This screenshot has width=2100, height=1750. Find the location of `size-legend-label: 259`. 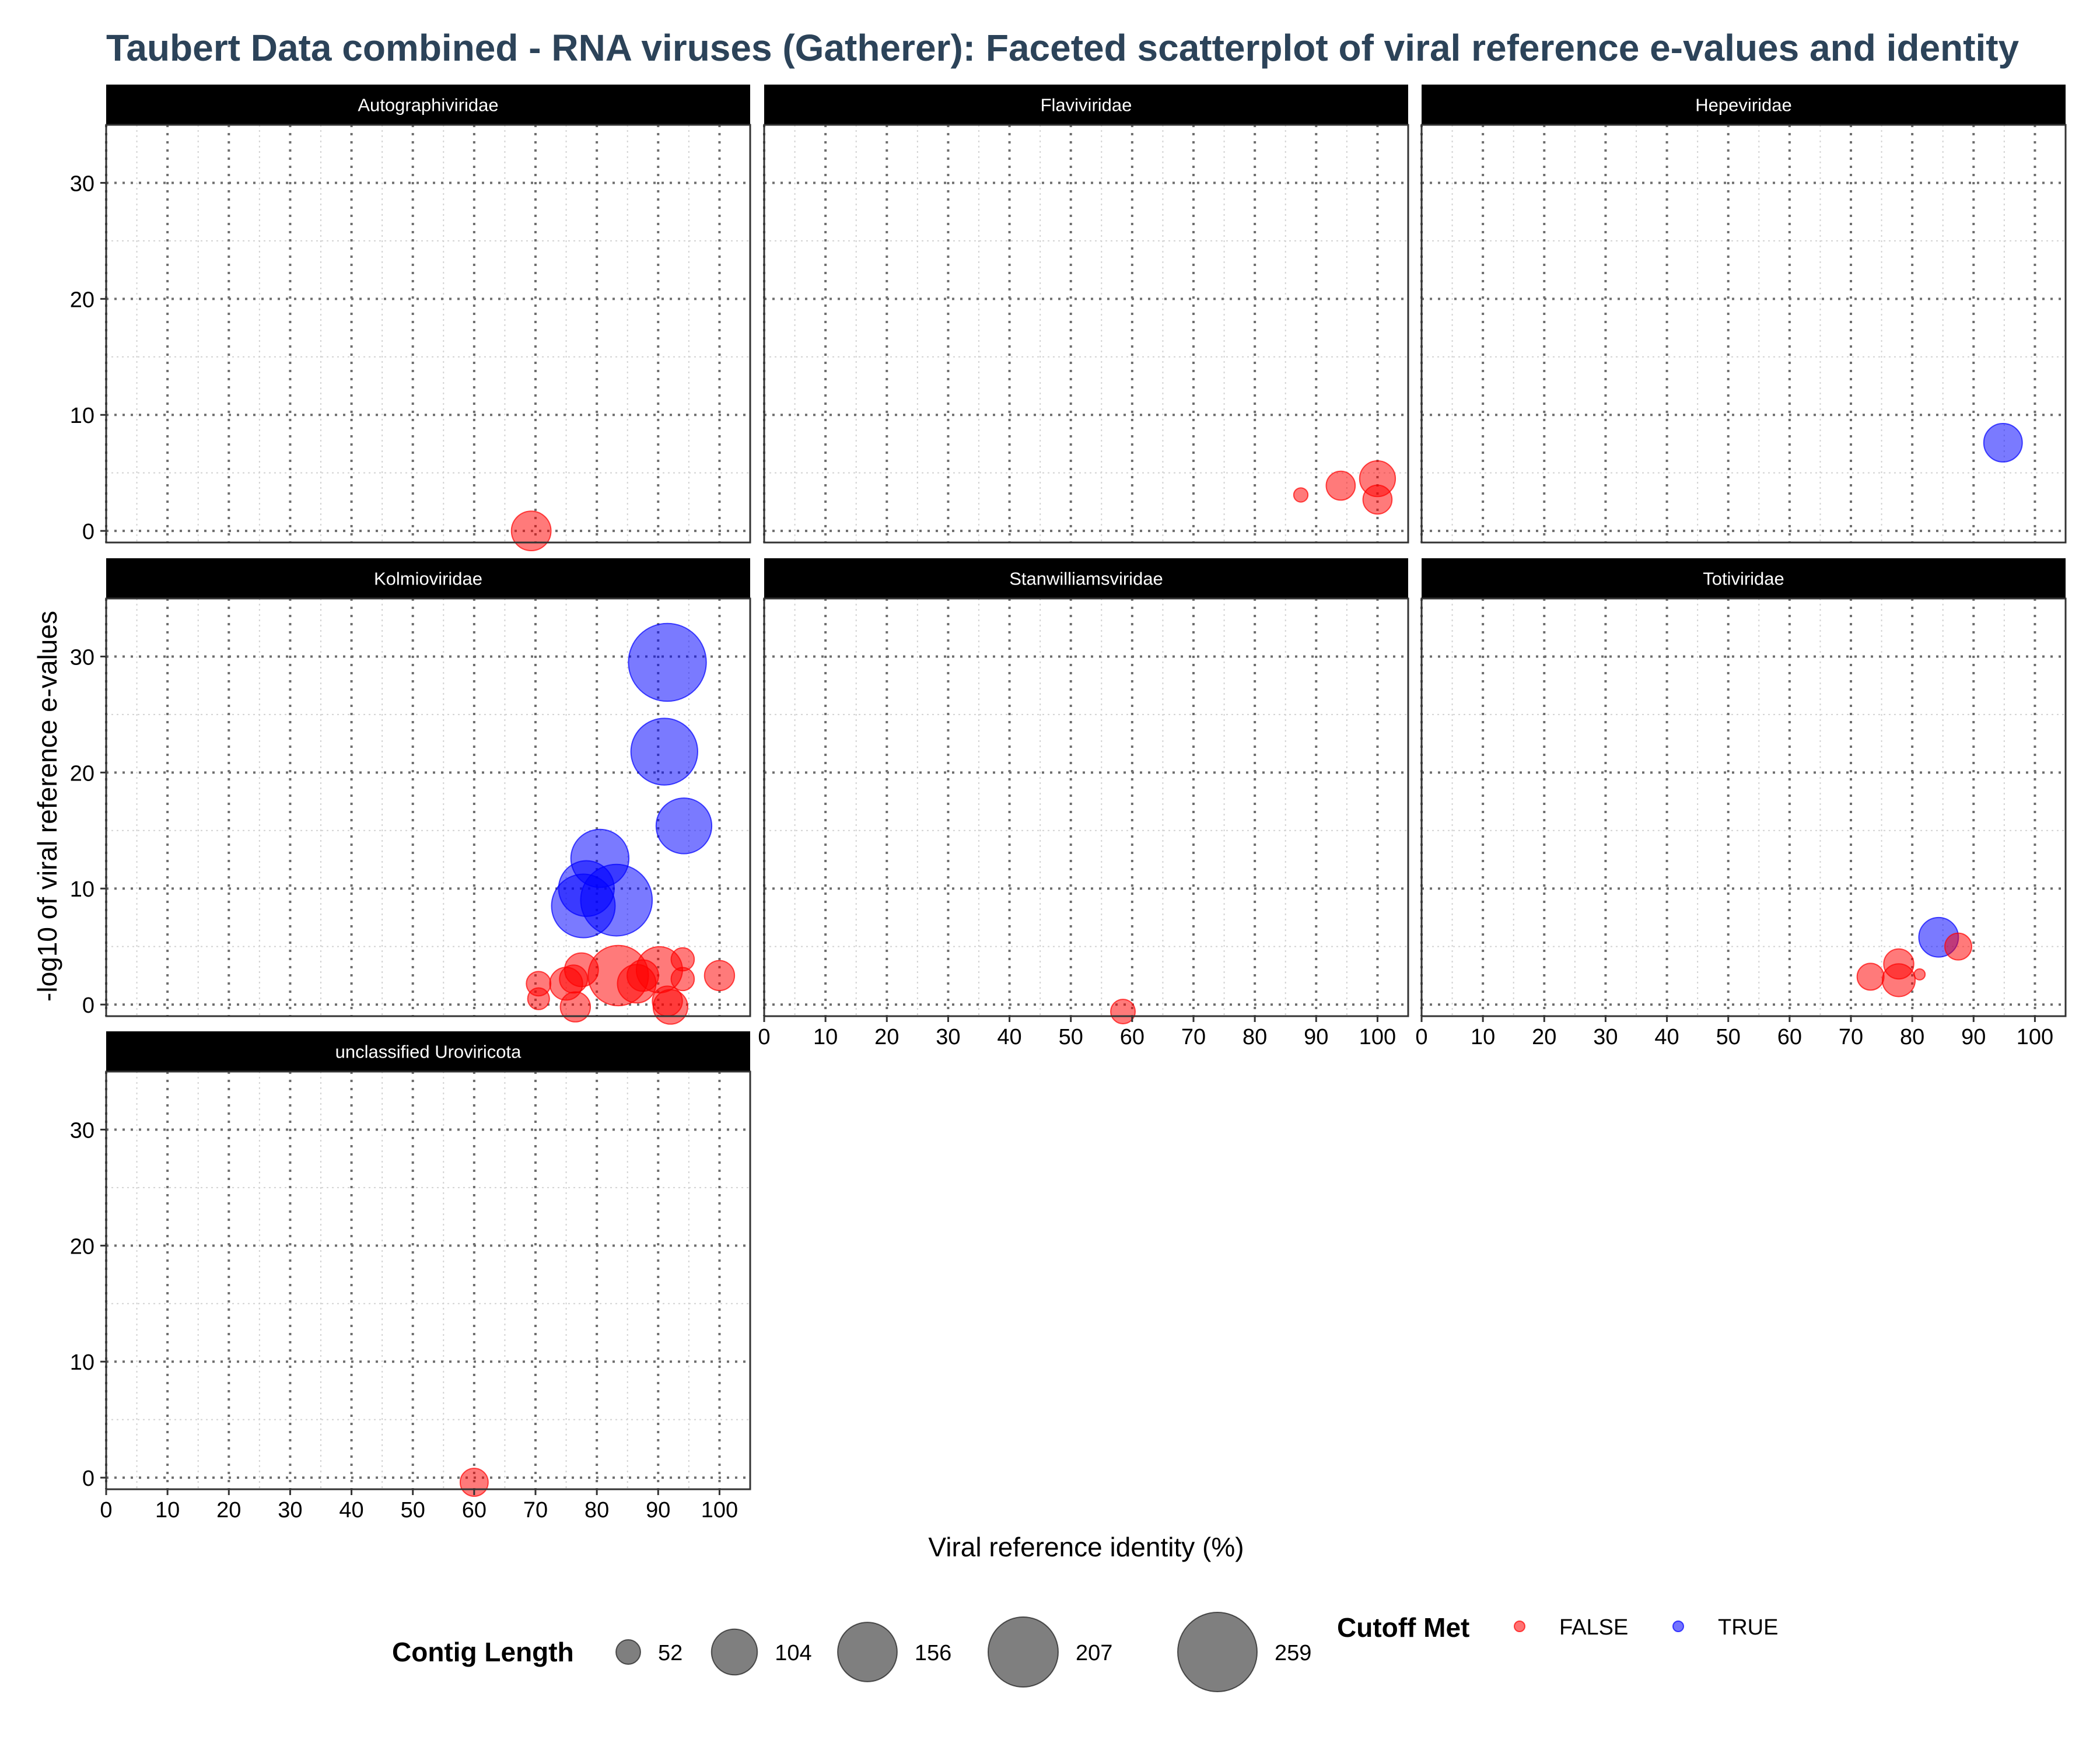

size-legend-label: 259 is located at coordinates (1293, 1653).